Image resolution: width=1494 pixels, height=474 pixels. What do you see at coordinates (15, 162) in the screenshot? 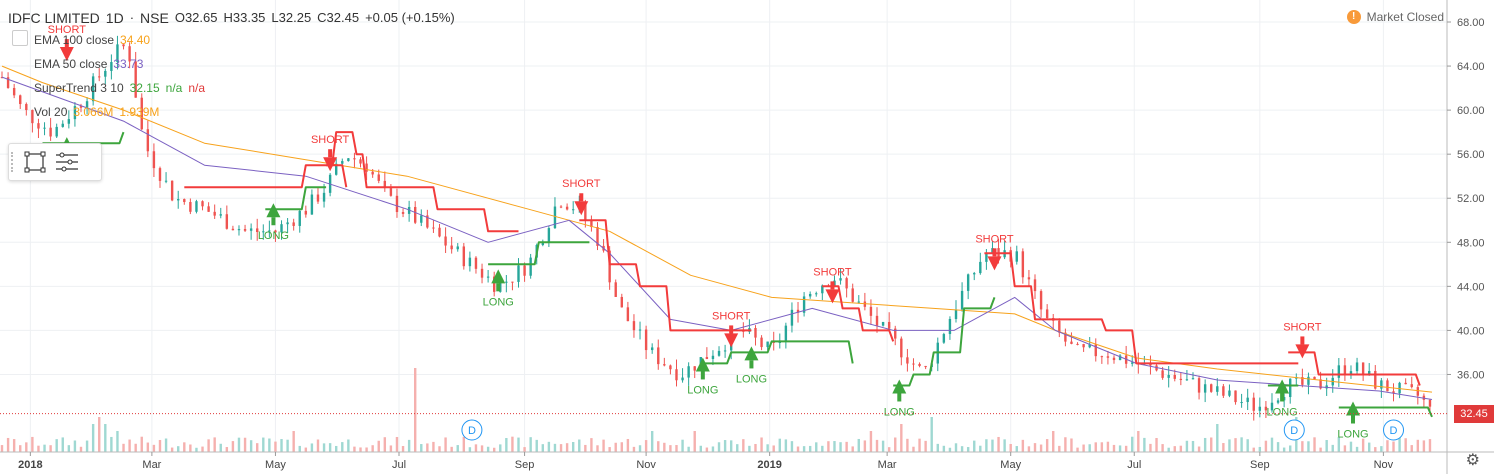
I see `panel-grip-icon` at bounding box center [15, 162].